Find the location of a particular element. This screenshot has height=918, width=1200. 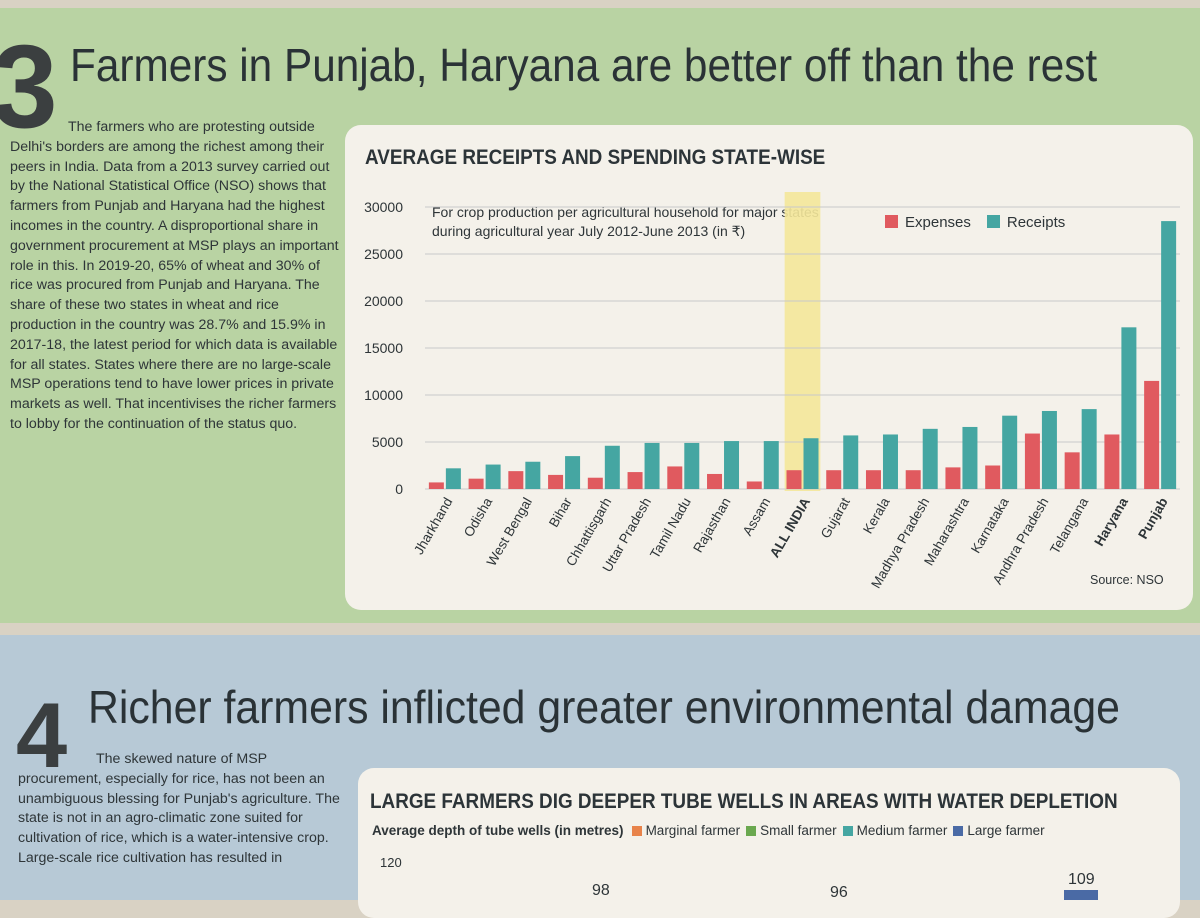

x-tick-label: Haryana is located at coordinates (1111, 522).